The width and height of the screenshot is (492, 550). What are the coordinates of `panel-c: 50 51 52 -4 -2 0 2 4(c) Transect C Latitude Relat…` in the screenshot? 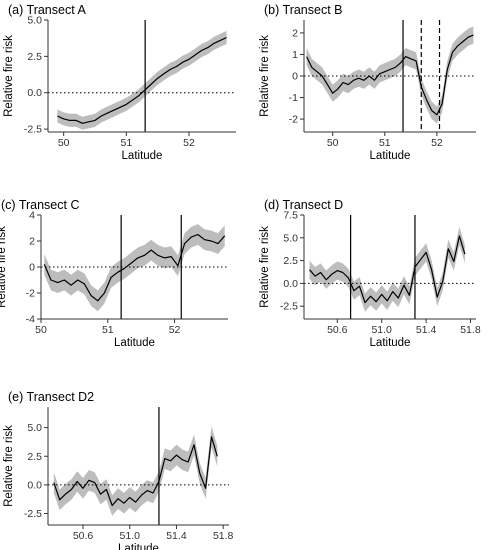 It's located at (114, 273).